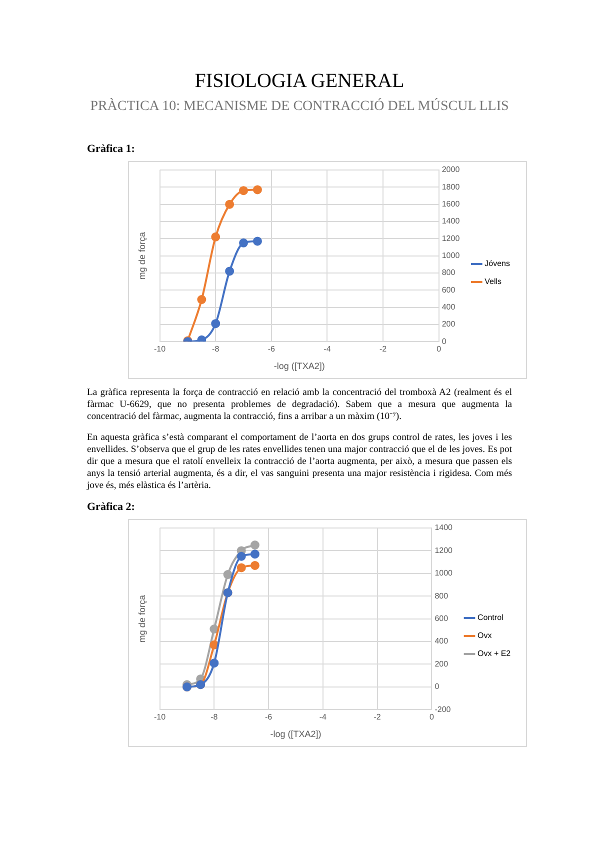 This screenshot has width=599, height=848. What do you see at coordinates (491, 617) in the screenshot?
I see `legend-label: Control` at bounding box center [491, 617].